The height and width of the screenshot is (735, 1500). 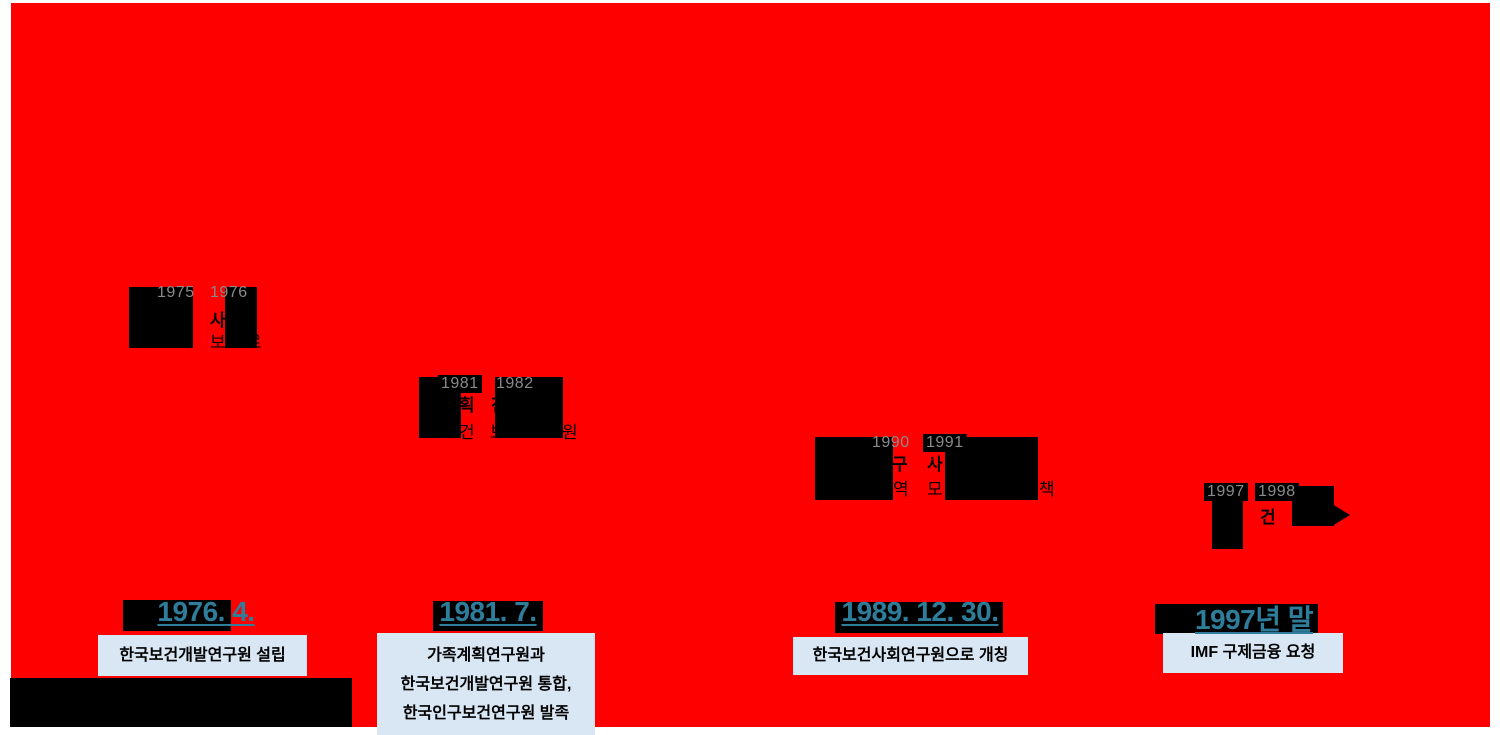 What do you see at coordinates (218, 342) in the screenshot?
I see `text-fragment: 보` at bounding box center [218, 342].